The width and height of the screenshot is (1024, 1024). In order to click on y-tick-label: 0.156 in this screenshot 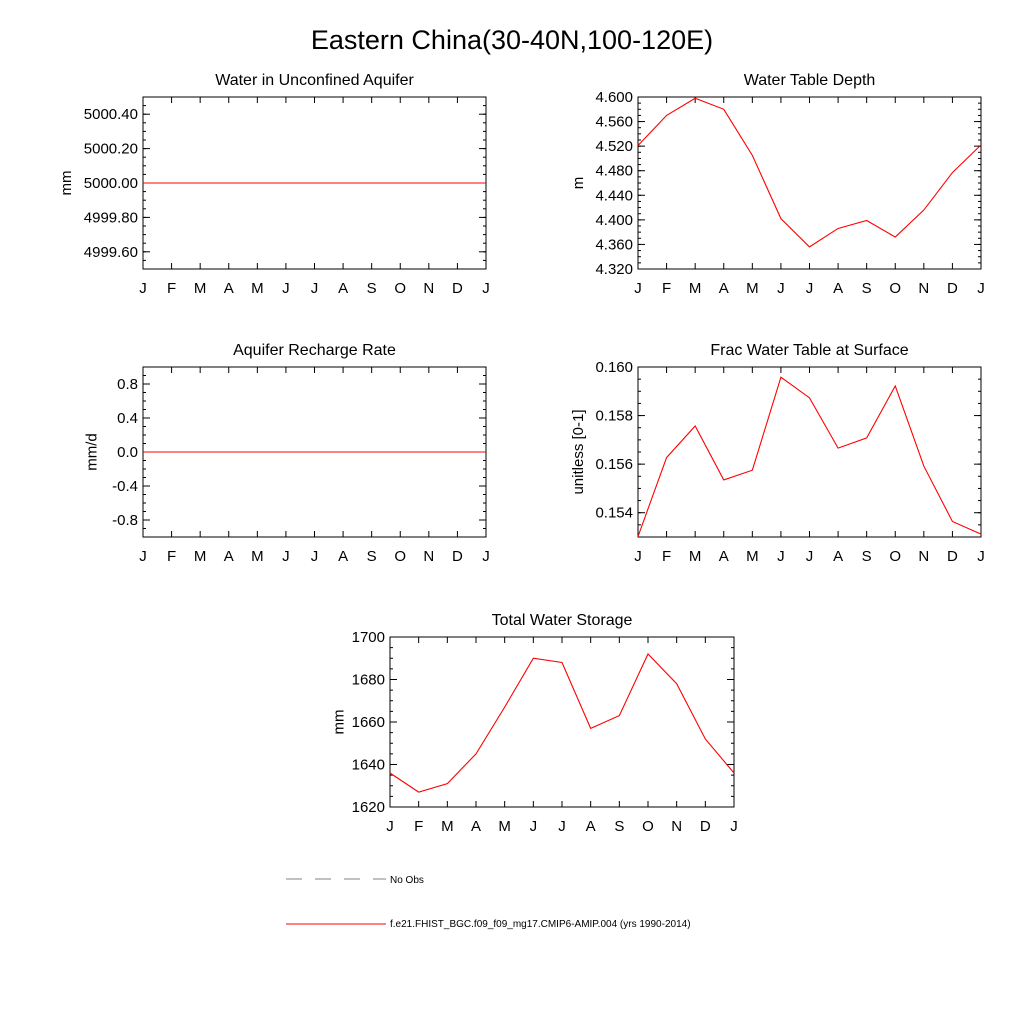, I will do `click(614, 464)`.